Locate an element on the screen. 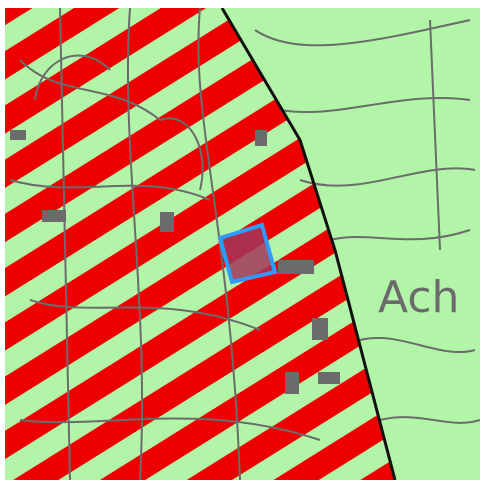  place-label: Ach is located at coordinates (418, 297).